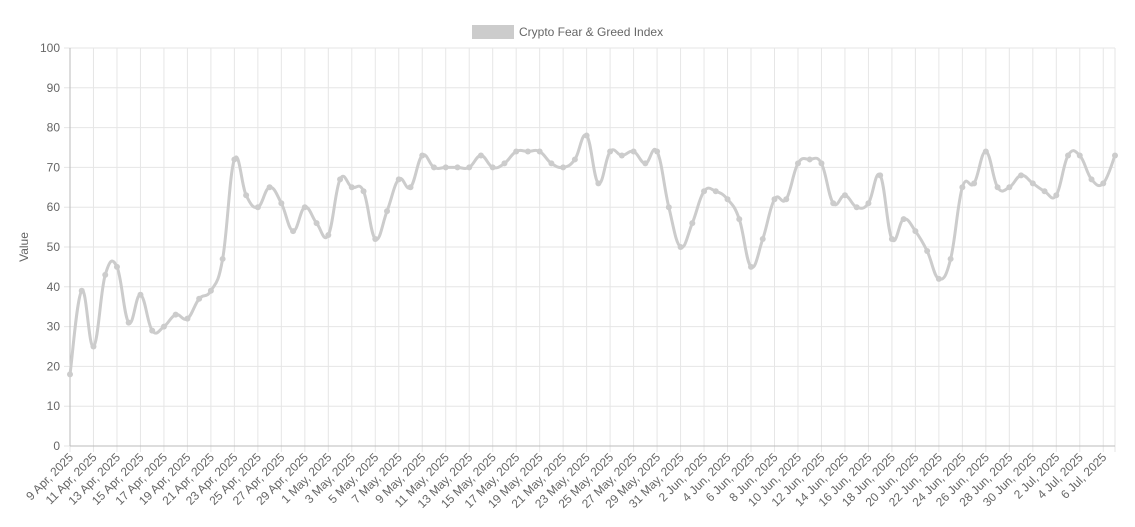  I want to click on legend-label: Crypto Fear & Greed Index, so click(591, 32).